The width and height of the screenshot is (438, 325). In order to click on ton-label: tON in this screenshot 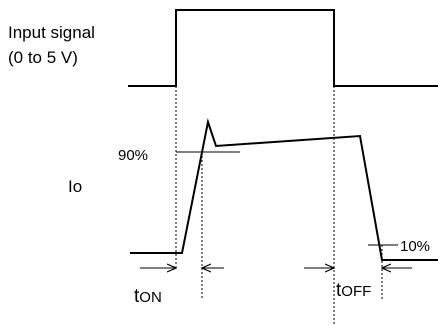, I will do `click(148, 296)`.